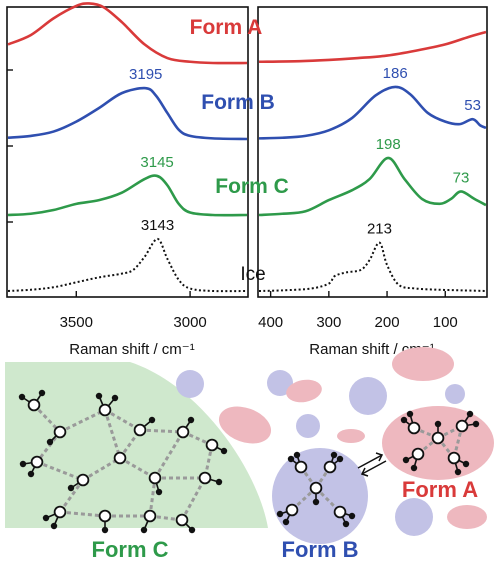 The image size is (494, 563). What do you see at coordinates (189, 322) in the screenshot?
I see `x-tick-label: 3000` at bounding box center [189, 322].